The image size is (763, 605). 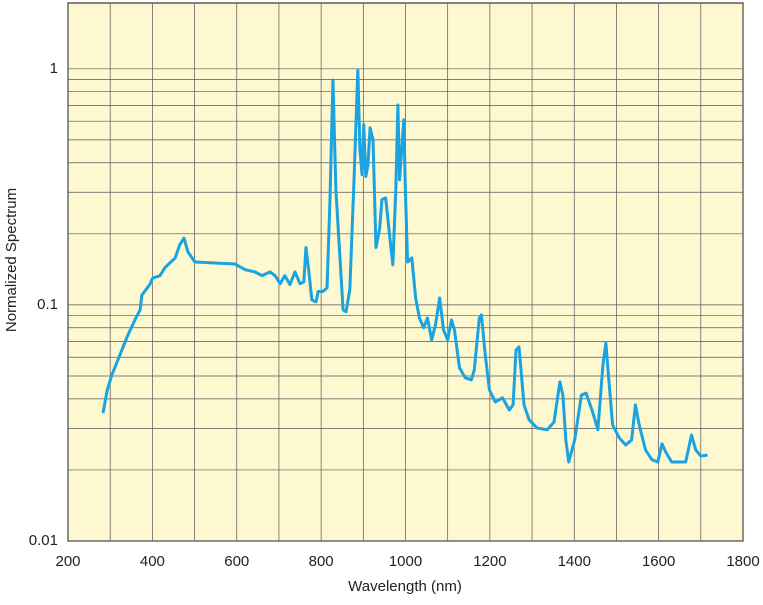 What do you see at coordinates (47, 304) in the screenshot?
I see `y-tick-label: 0.1` at bounding box center [47, 304].